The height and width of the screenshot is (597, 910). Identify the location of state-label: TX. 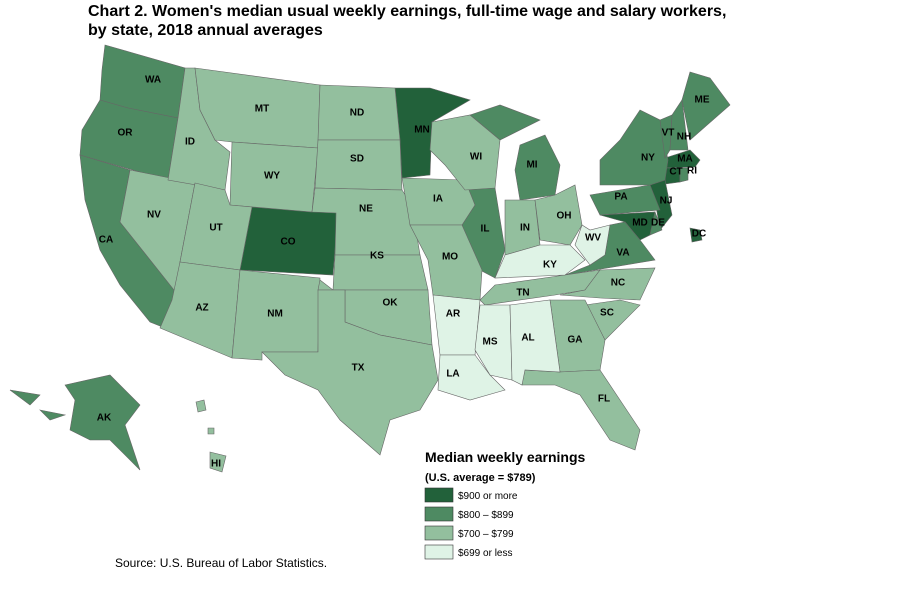
(358, 368).